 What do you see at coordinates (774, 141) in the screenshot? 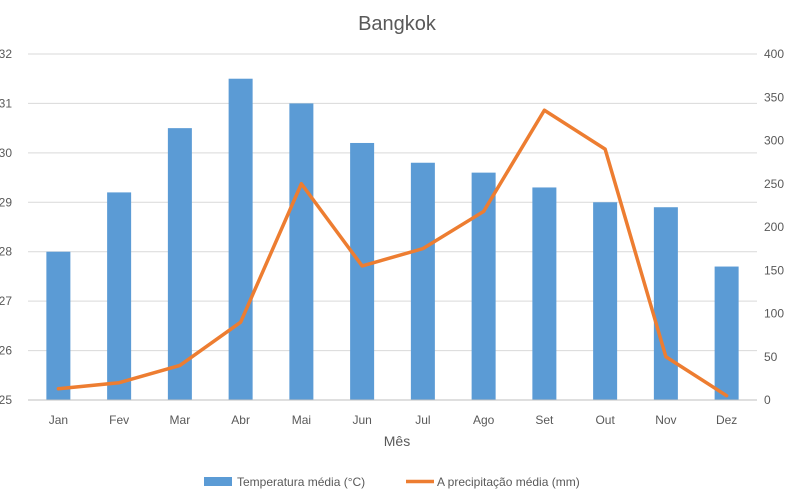
I see `y-right-tick-label: 300` at bounding box center [774, 141].